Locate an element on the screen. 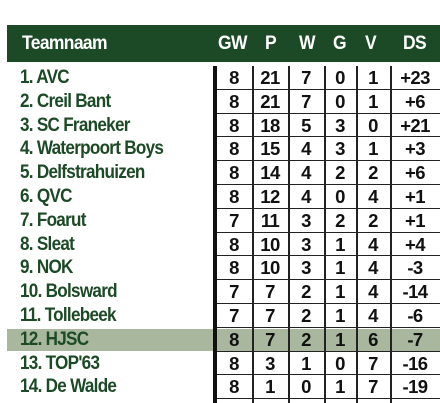  cell-w: 3 is located at coordinates (306, 244).